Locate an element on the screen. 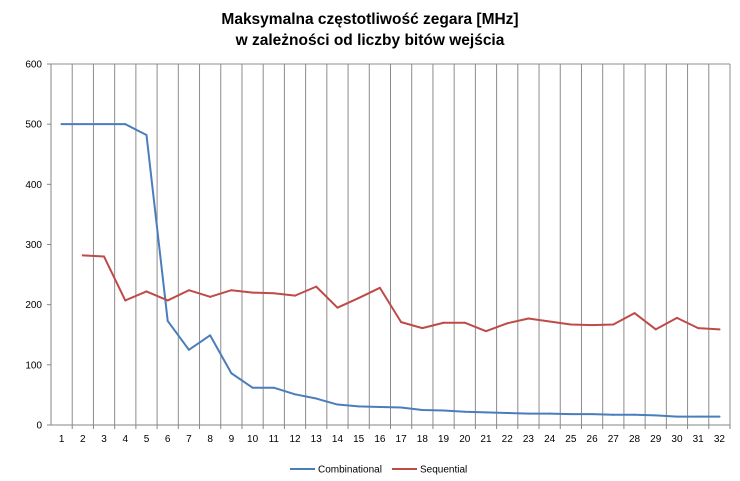 This screenshot has width=740, height=481. y-tick-label: 0 is located at coordinates (39, 426).